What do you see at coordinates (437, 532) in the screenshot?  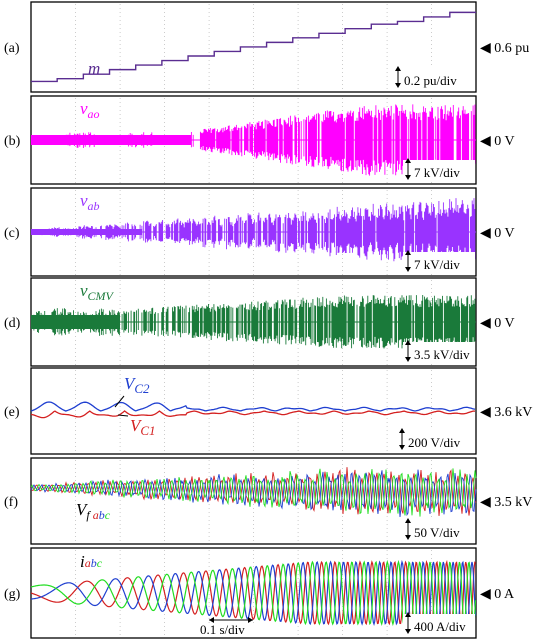 I see `scale-label: 50 V/div` at bounding box center [437, 532].